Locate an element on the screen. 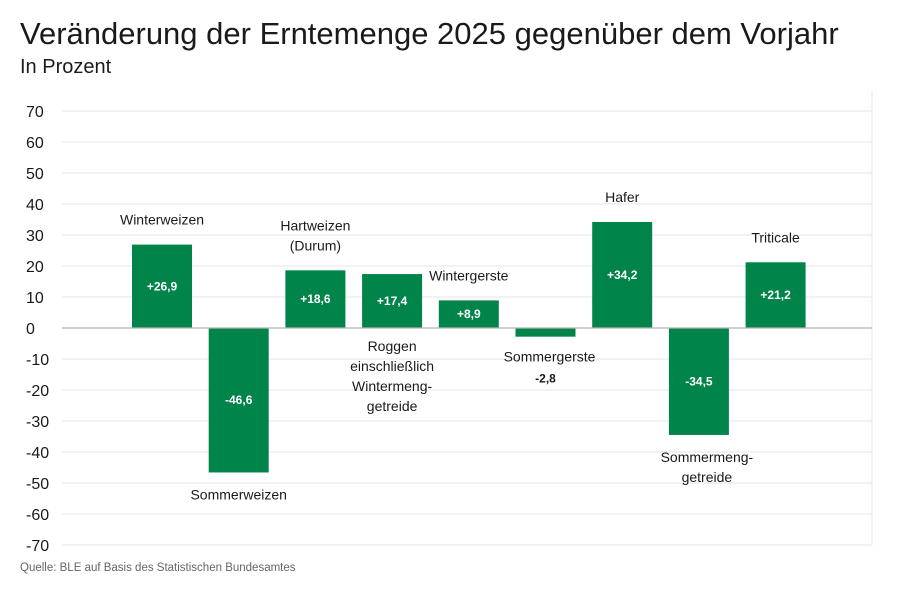 The height and width of the screenshot is (589, 900). category-label: Wintergerste is located at coordinates (469, 275).